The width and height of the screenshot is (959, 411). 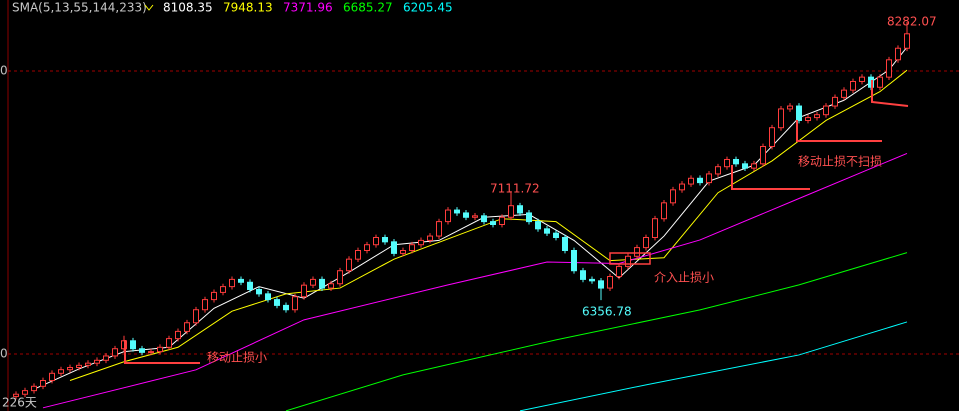 What do you see at coordinates (368, 8) in the screenshot?
I see `legend-value: 6685.27` at bounding box center [368, 8].